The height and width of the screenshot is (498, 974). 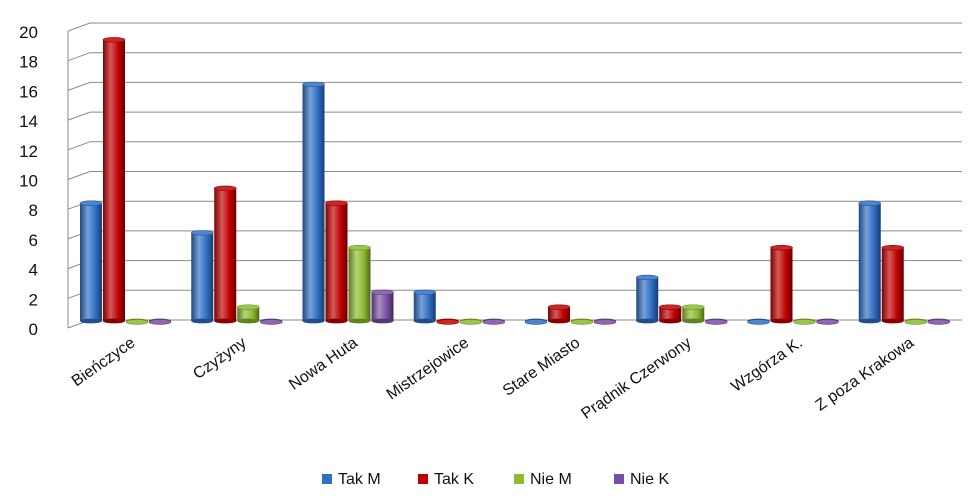 What do you see at coordinates (766, 364) in the screenshot?
I see `x-tick-label: Wzgórza K.` at bounding box center [766, 364].